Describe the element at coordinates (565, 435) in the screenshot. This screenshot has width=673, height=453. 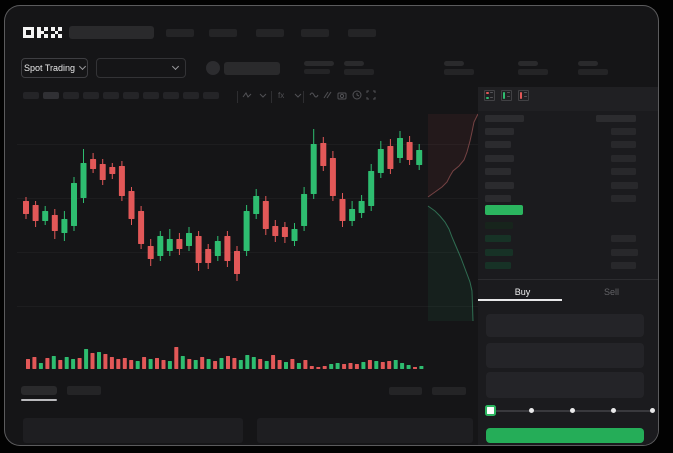
I see `buy-submit-button` at that location.